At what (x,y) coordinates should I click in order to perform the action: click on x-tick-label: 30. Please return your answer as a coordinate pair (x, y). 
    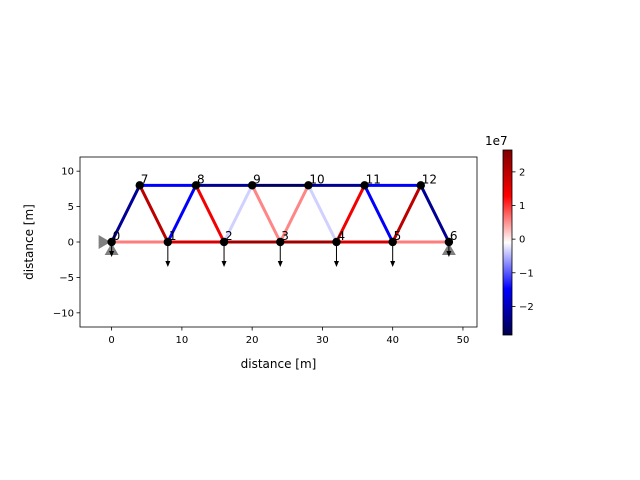
    Looking at the image, I should click on (322, 340).